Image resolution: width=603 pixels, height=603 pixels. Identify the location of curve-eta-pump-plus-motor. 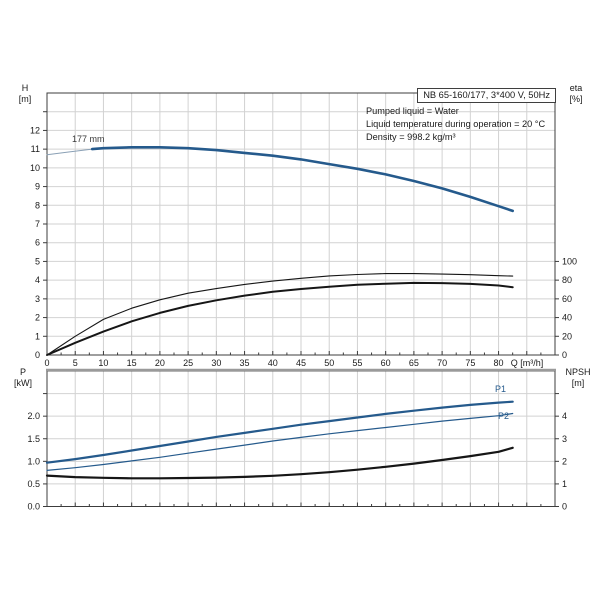
(280, 318).